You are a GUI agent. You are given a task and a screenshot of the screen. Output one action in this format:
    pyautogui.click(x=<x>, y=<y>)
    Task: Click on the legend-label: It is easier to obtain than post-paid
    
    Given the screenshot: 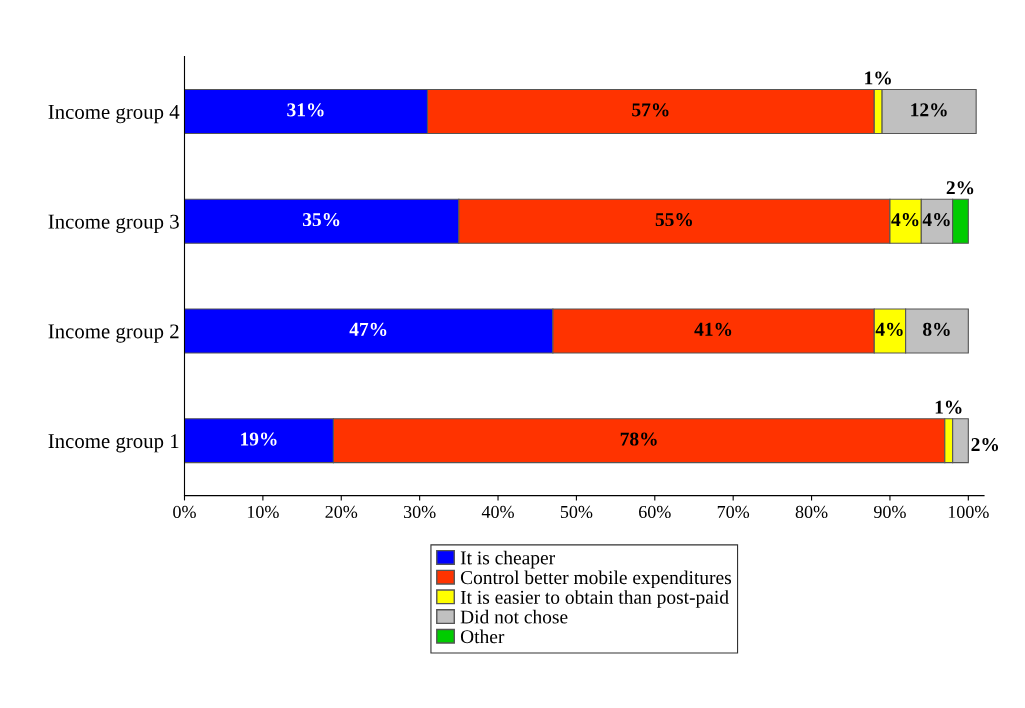 What is the action you would take?
    pyautogui.click(x=594, y=599)
    